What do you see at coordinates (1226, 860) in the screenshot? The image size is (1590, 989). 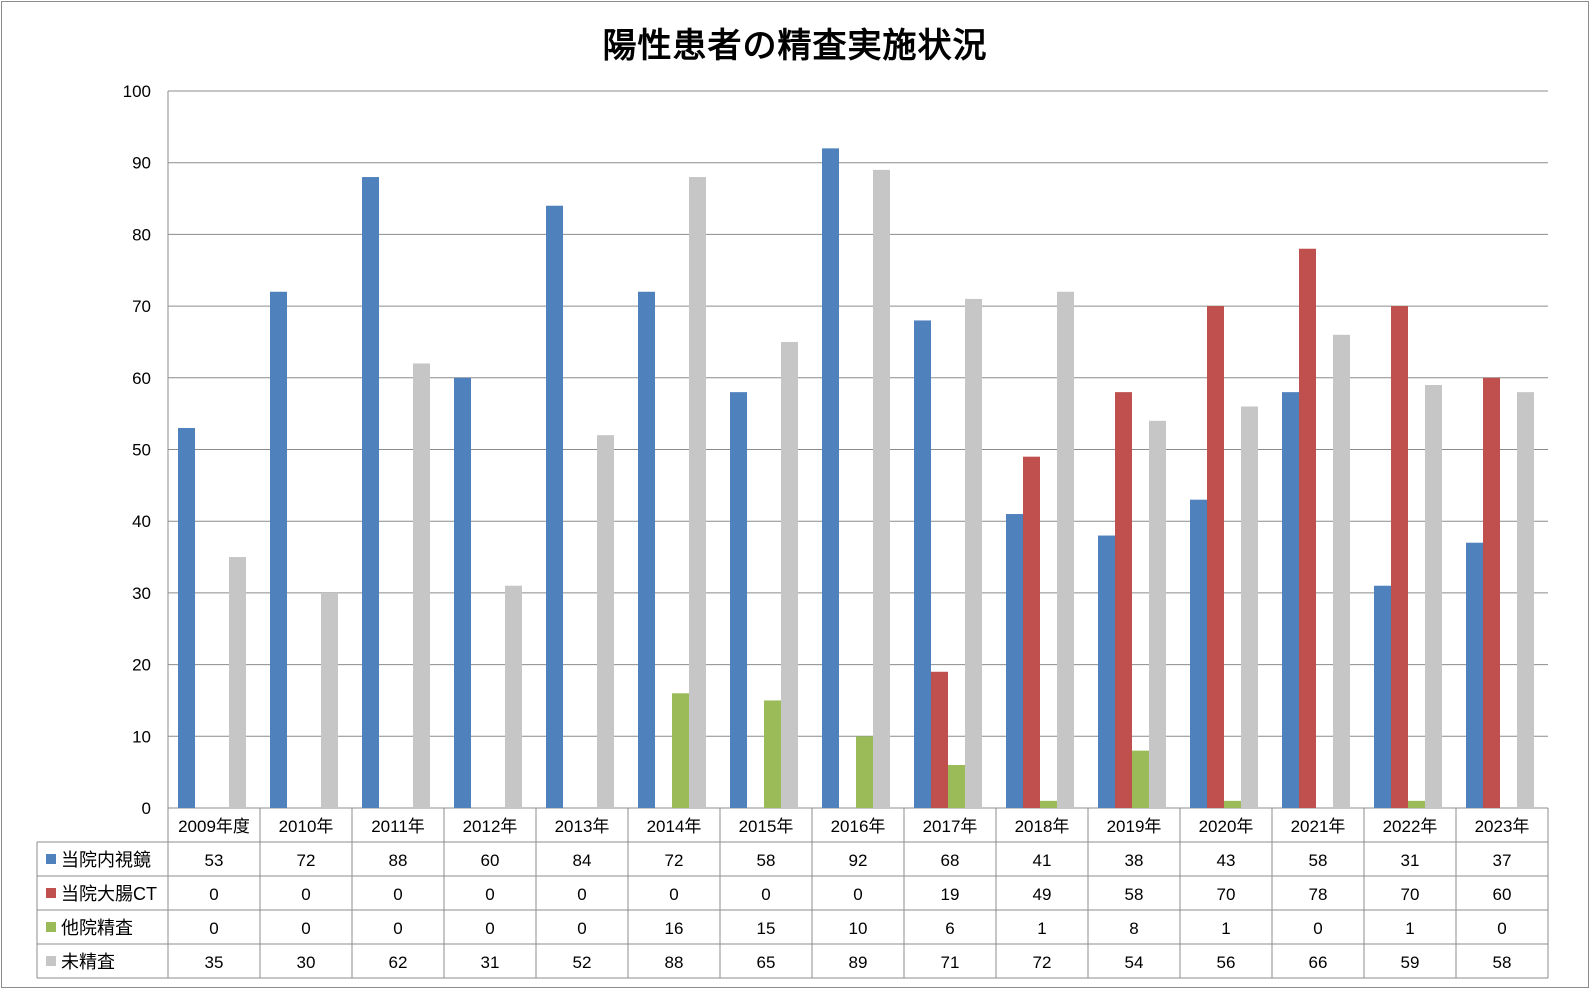 I see `table-cell-value: 43` at bounding box center [1226, 860].